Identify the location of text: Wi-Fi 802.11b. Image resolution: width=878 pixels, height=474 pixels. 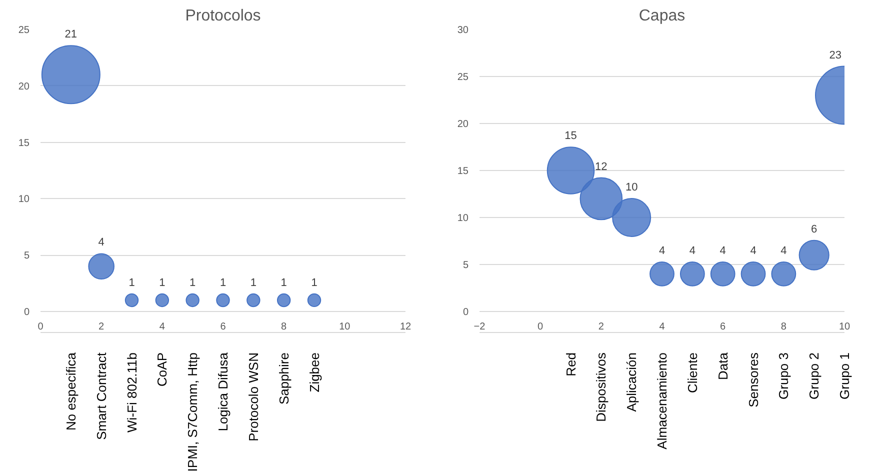
(132, 392).